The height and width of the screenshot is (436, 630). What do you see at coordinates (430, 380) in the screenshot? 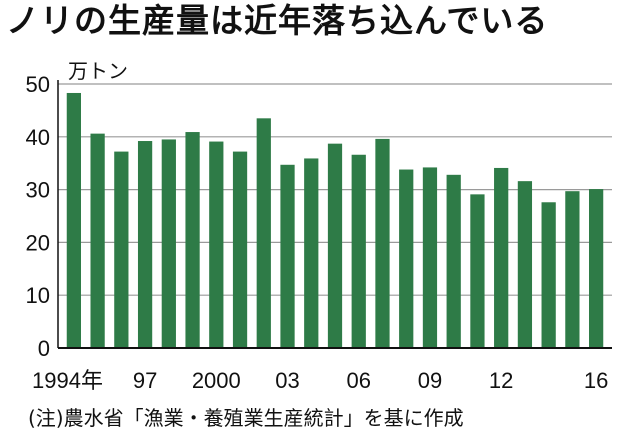
I see `x-tick-label-2009: 09` at bounding box center [430, 380].